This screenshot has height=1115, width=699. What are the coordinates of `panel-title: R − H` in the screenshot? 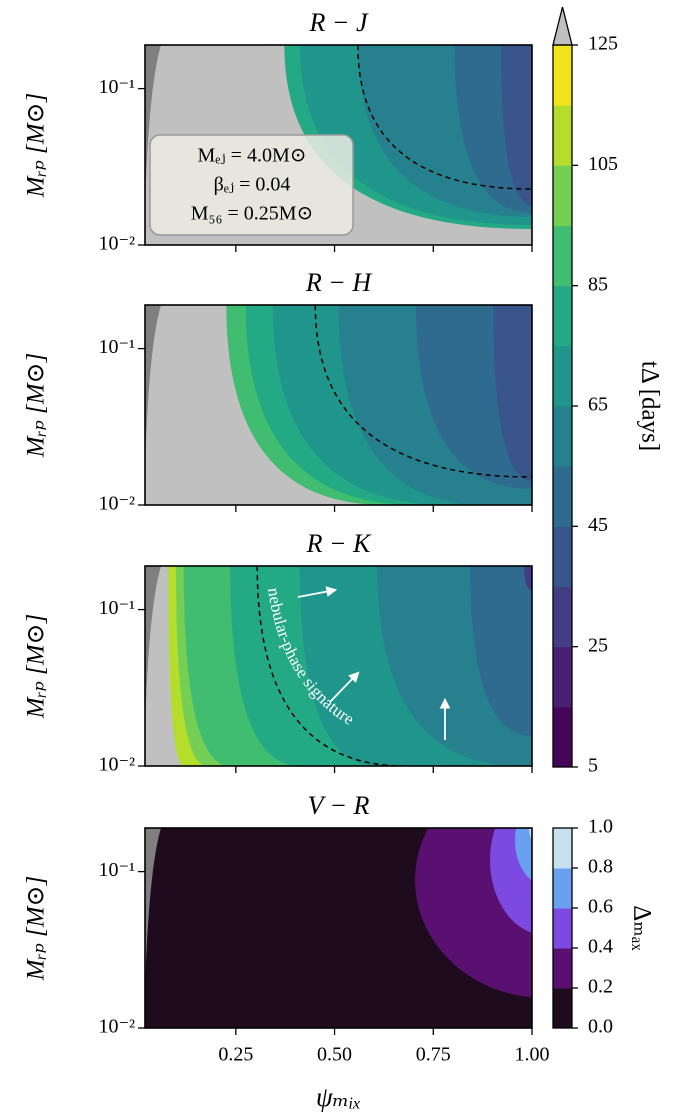 It's located at (338, 282).